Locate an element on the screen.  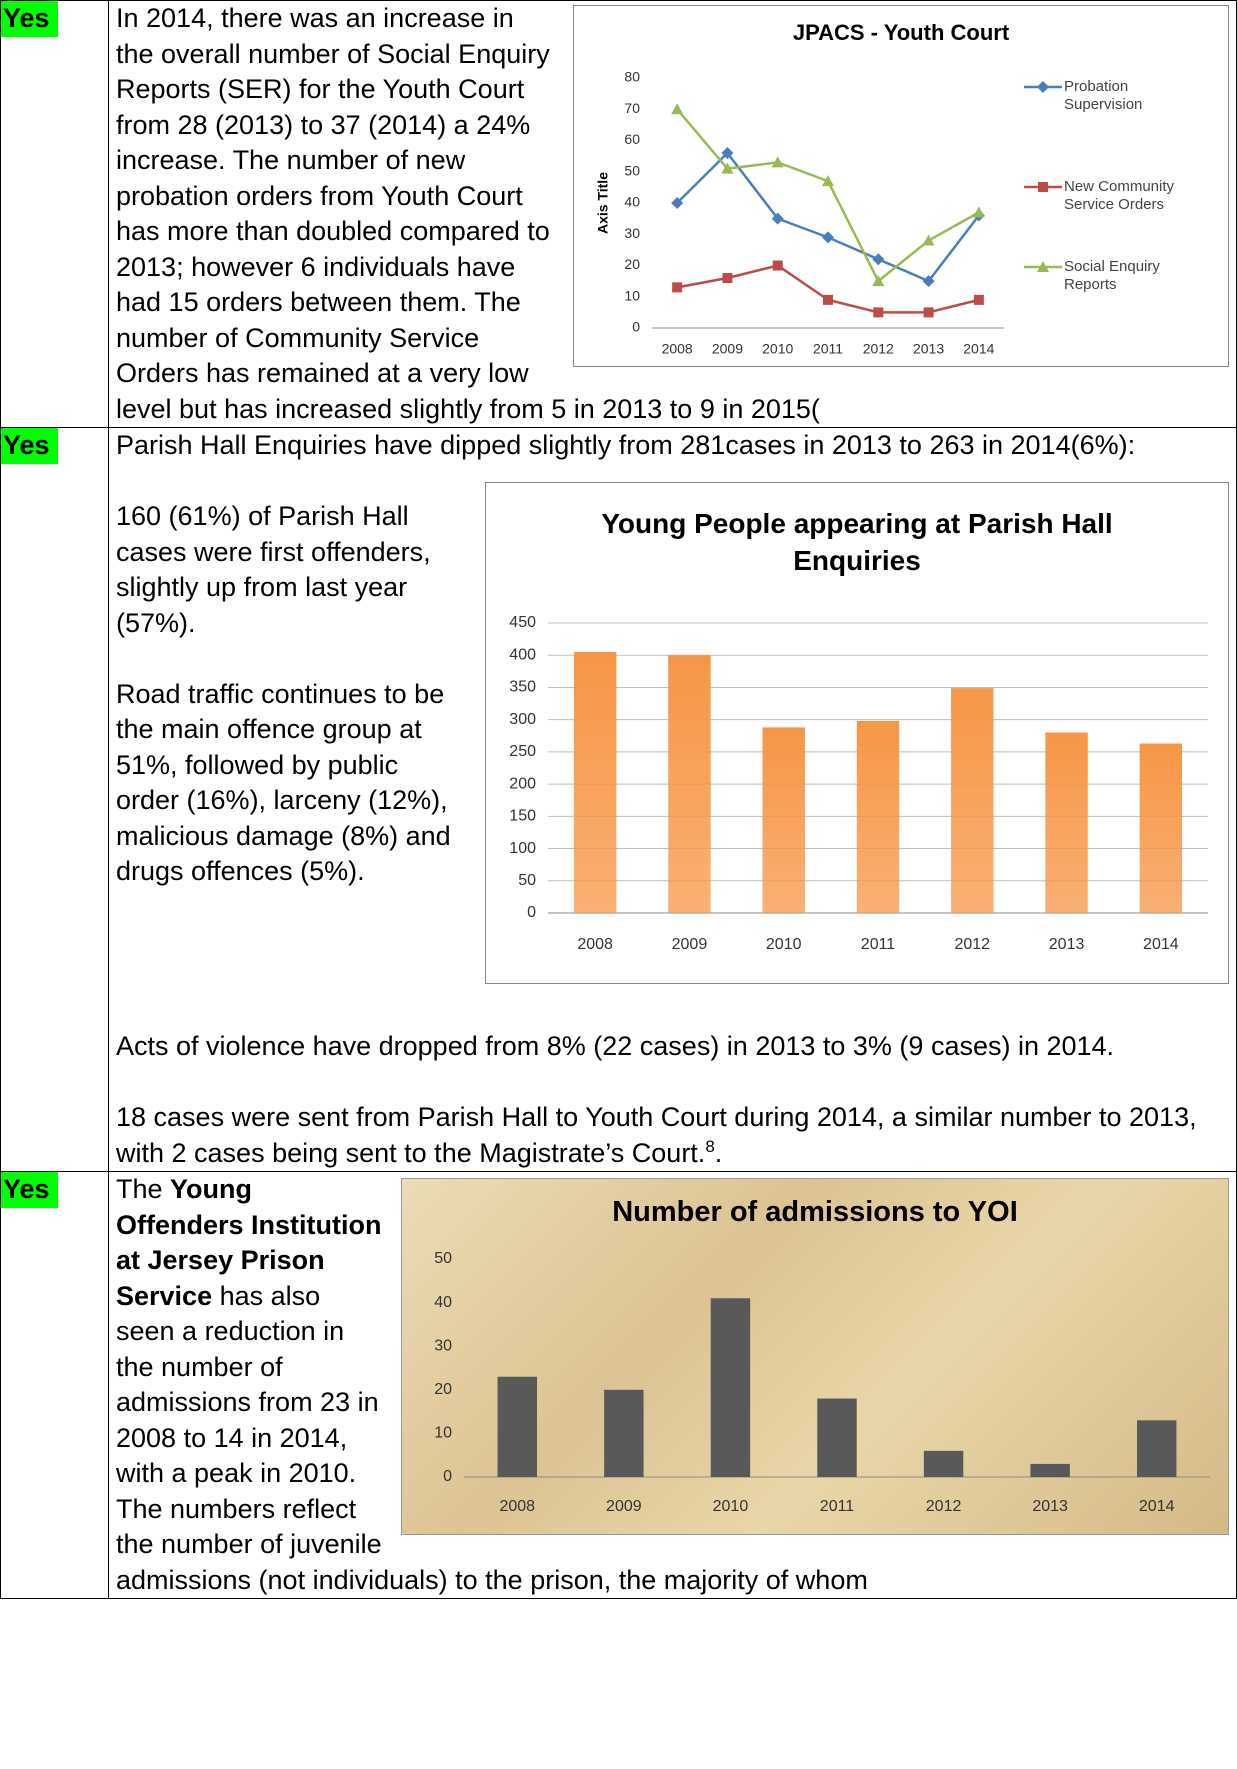
legend-label: Social Enquiry Reports is located at coordinates (1112, 275).